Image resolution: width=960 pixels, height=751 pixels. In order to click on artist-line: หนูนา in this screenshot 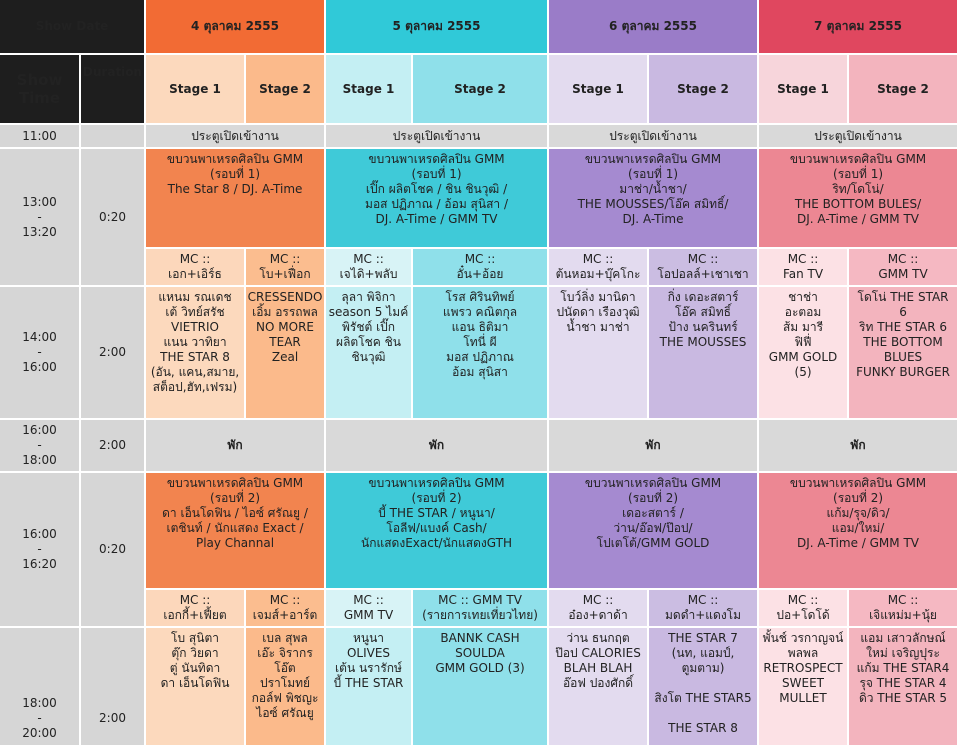, I will do `click(368, 638)`.